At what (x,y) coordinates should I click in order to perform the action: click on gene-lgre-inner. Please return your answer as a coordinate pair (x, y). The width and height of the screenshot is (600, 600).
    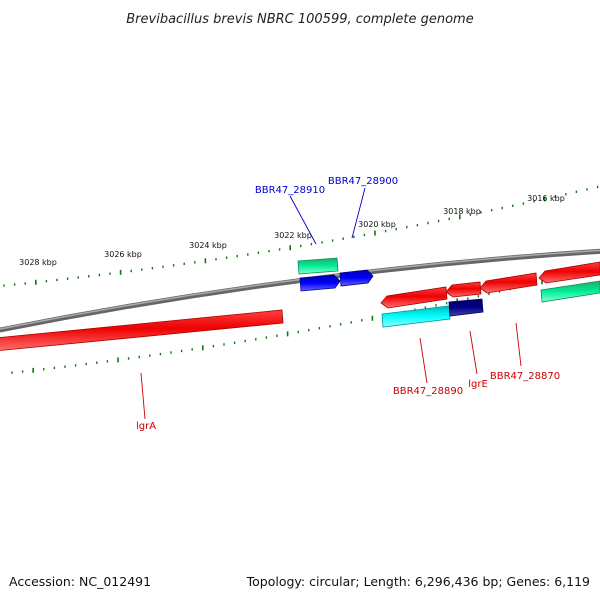
    Looking at the image, I should click on (466, 307).